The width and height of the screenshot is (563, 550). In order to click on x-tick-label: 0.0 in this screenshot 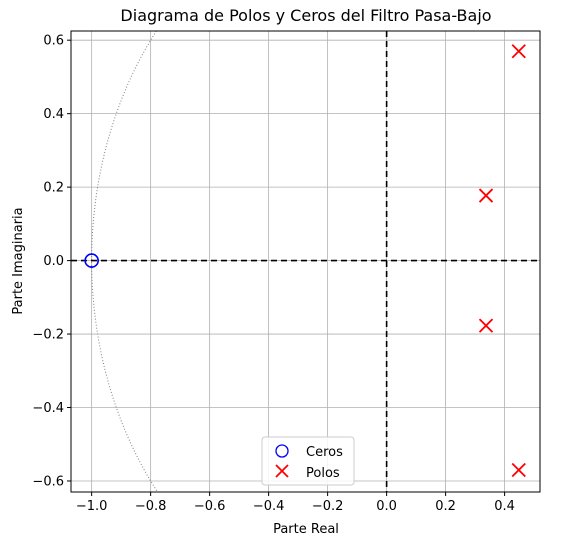, I will do `click(386, 506)`.